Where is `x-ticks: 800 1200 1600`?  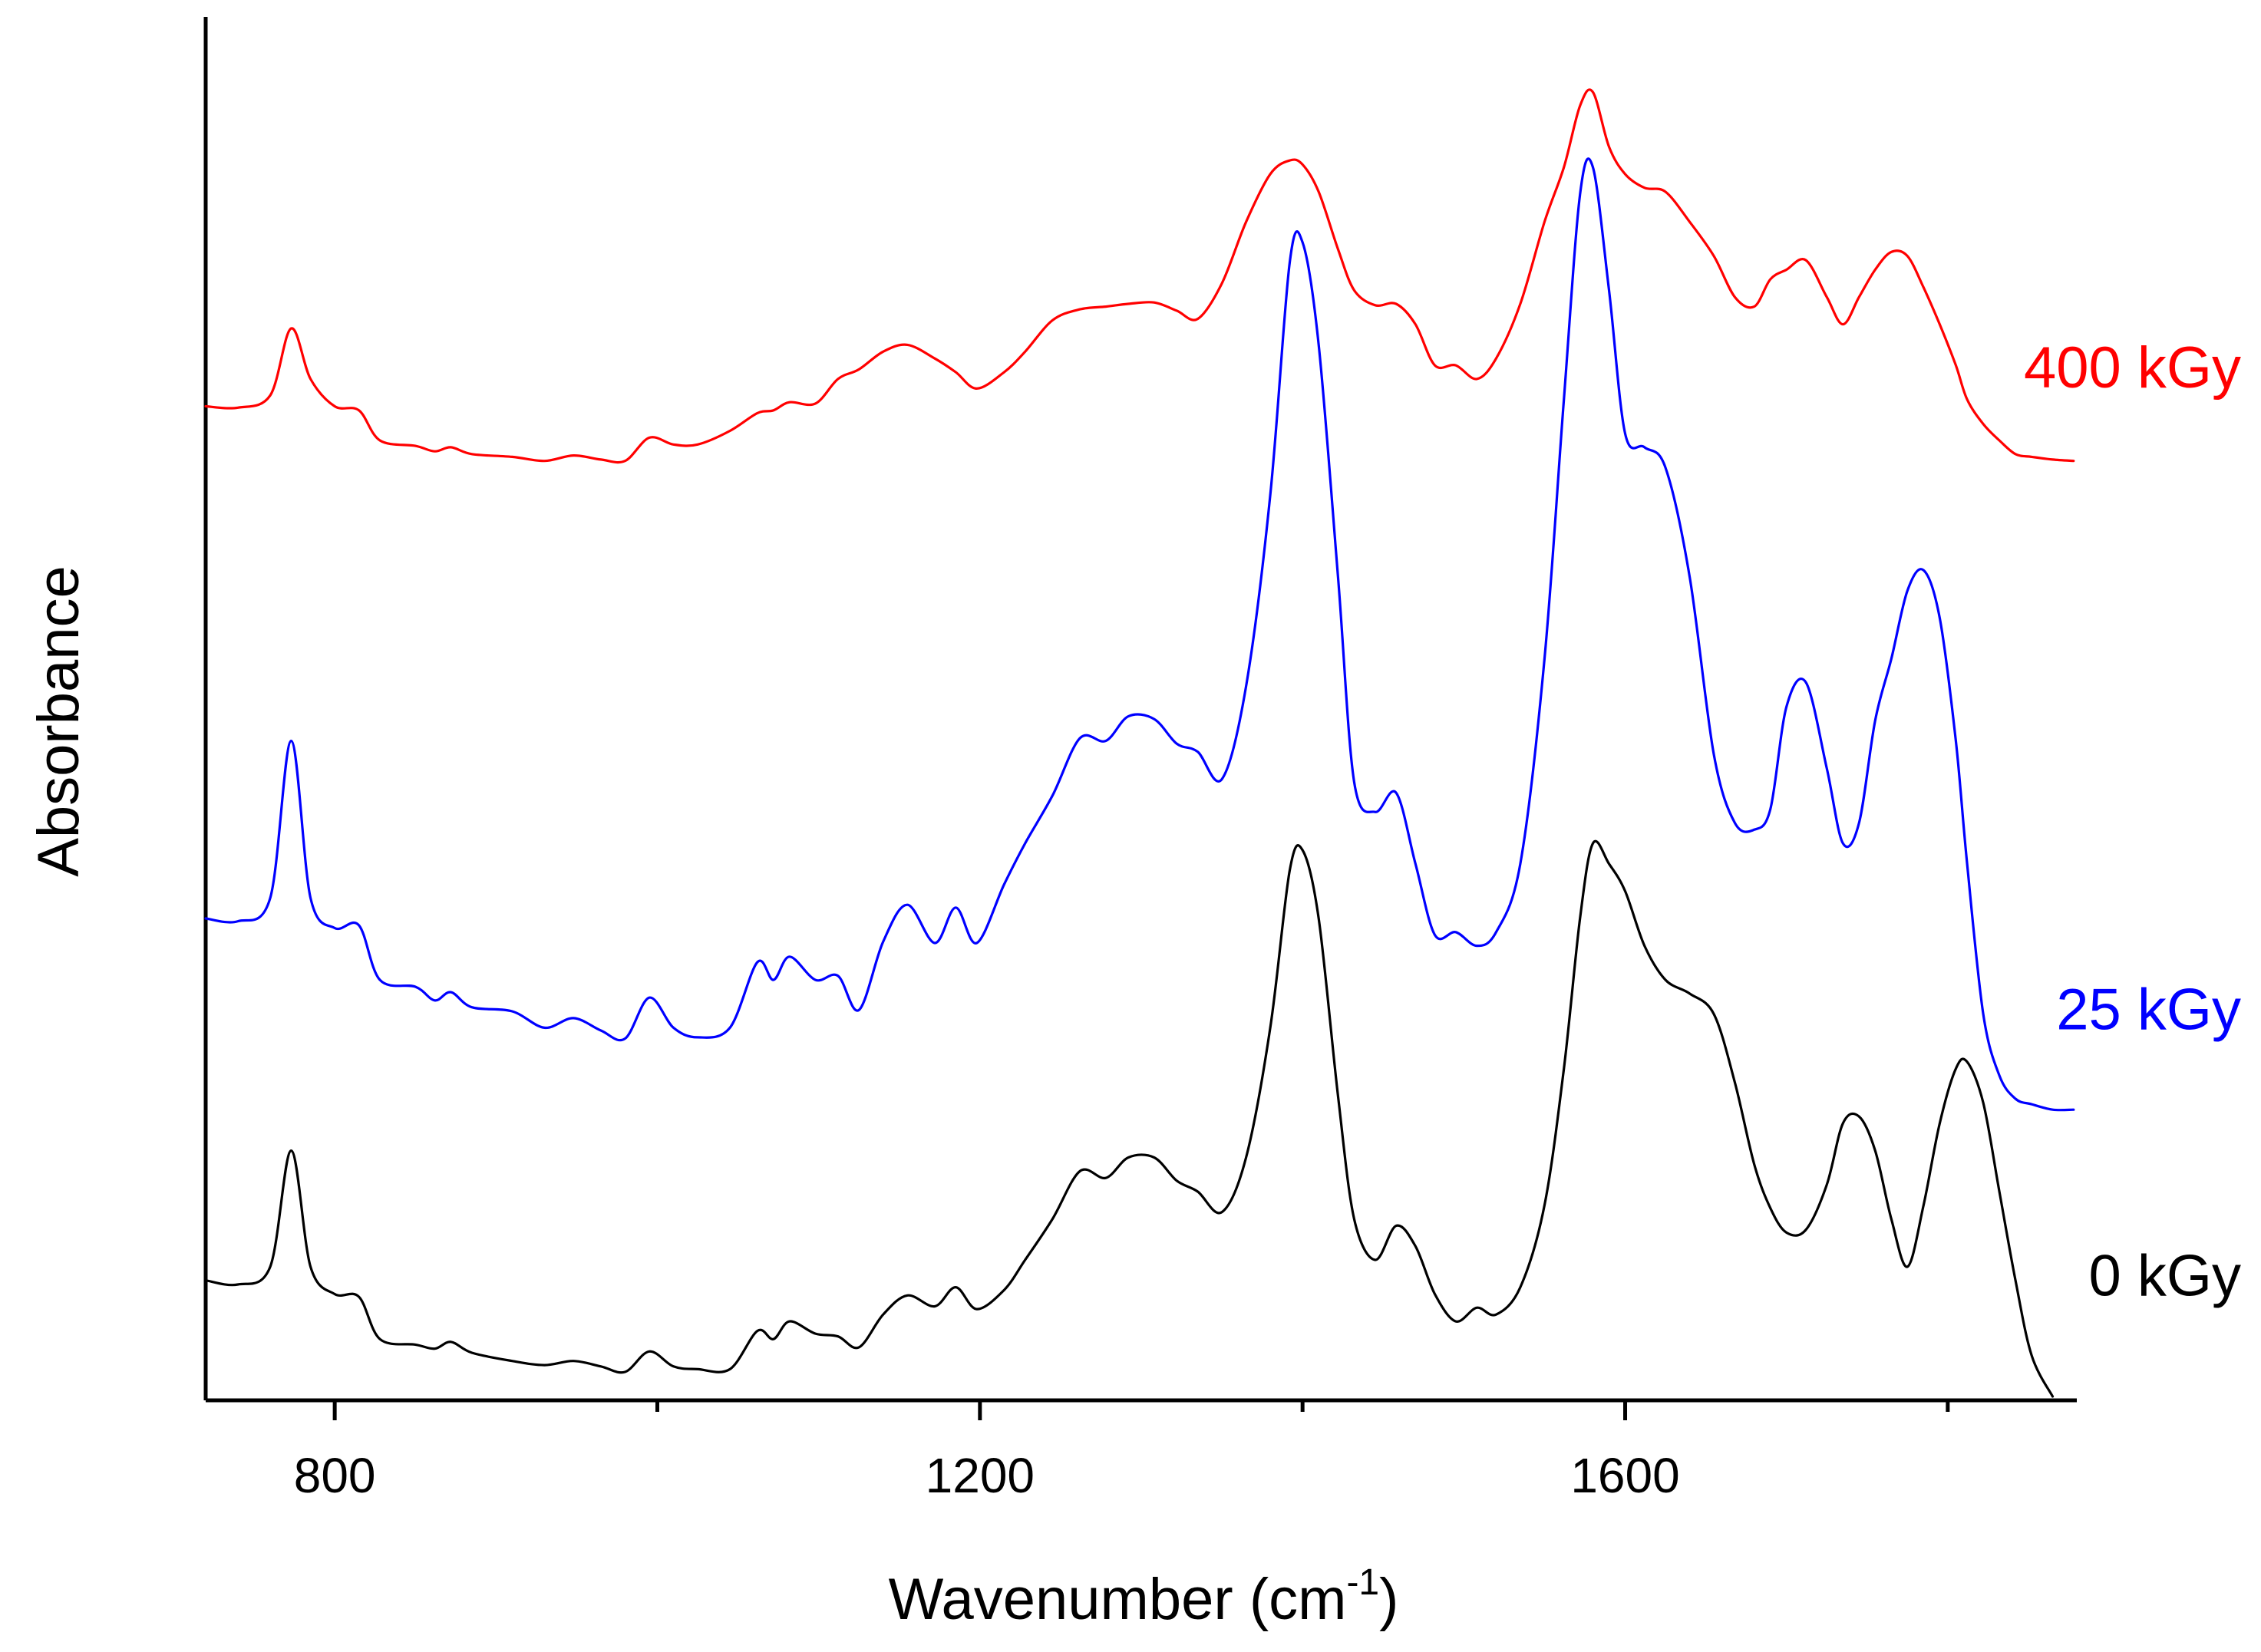 x-ticks: 800 1200 1600 is located at coordinates (1122, 1451).